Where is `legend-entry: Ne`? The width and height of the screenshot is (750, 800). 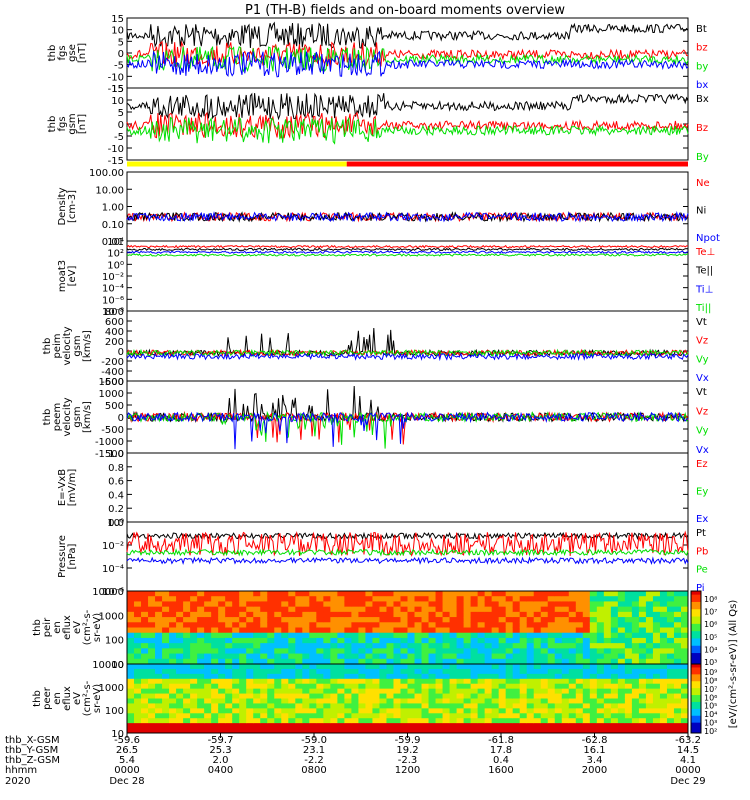
legend-entry: Ne is located at coordinates (703, 183).